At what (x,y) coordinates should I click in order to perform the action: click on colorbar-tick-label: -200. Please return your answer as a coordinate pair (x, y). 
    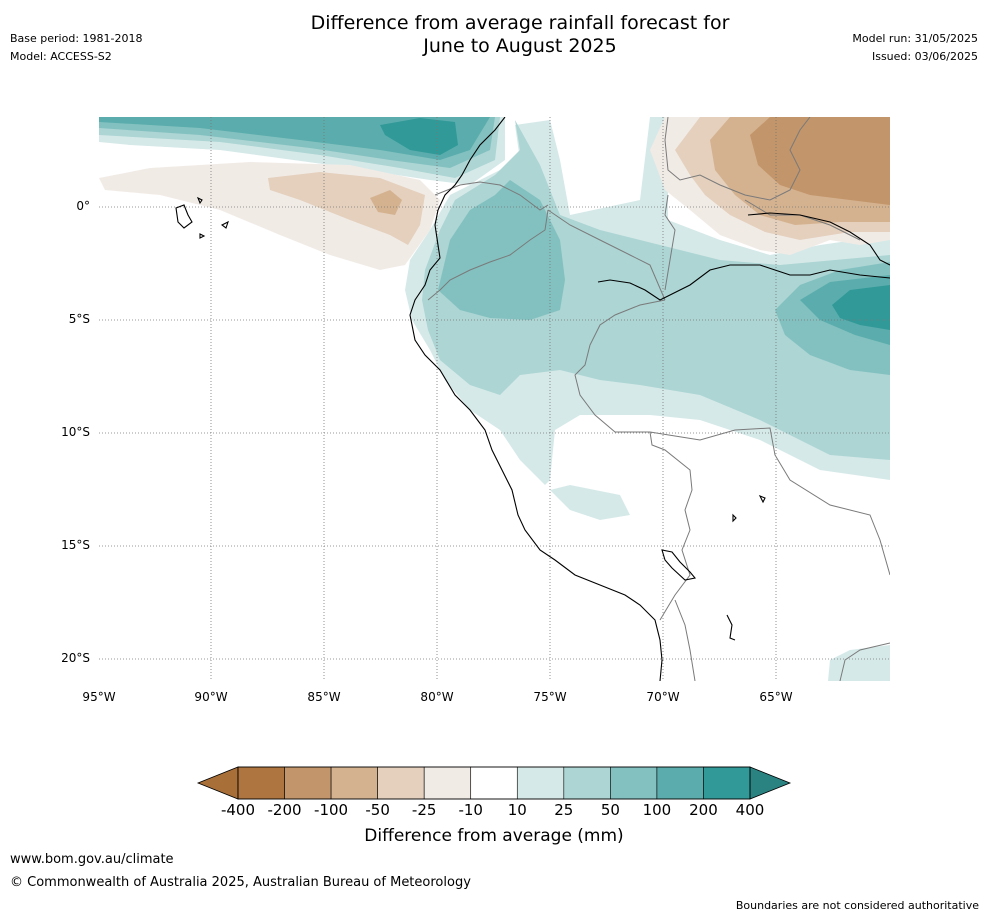
    Looking at the image, I should click on (284, 810).